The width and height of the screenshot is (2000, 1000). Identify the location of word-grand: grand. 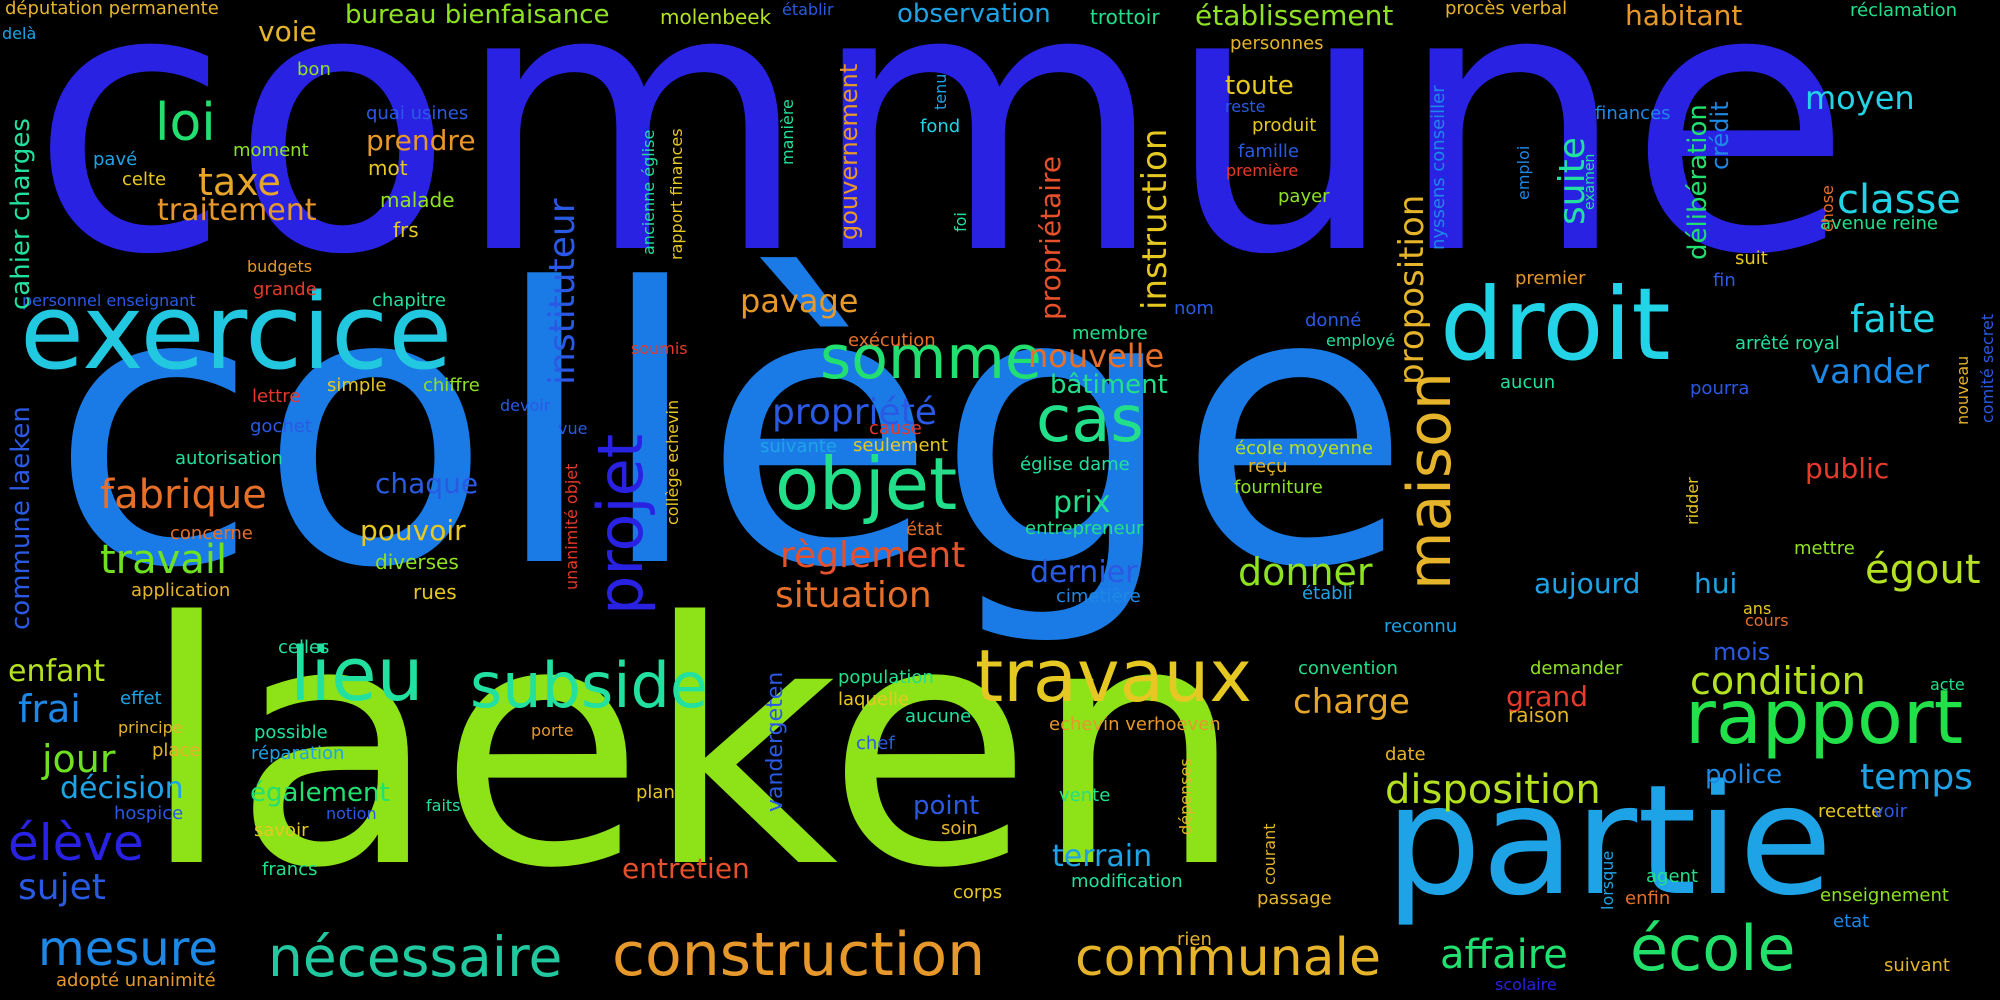
(1547, 696).